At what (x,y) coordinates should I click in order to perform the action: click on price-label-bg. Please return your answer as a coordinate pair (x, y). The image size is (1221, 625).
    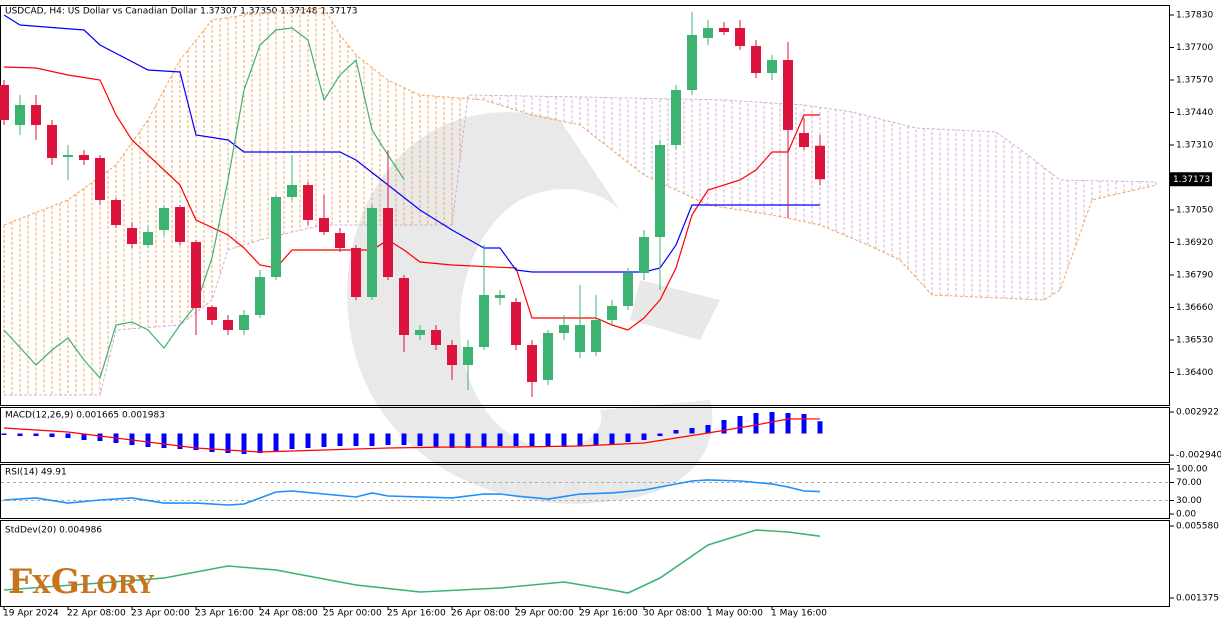
    Looking at the image, I should click on (1191, 179).